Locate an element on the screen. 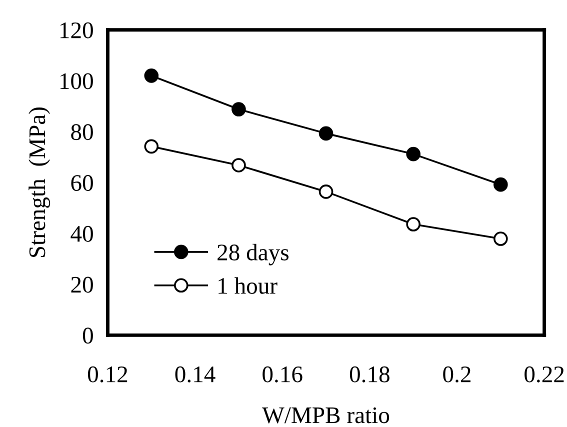  x-tick-label: 0.12 is located at coordinates (108, 374).